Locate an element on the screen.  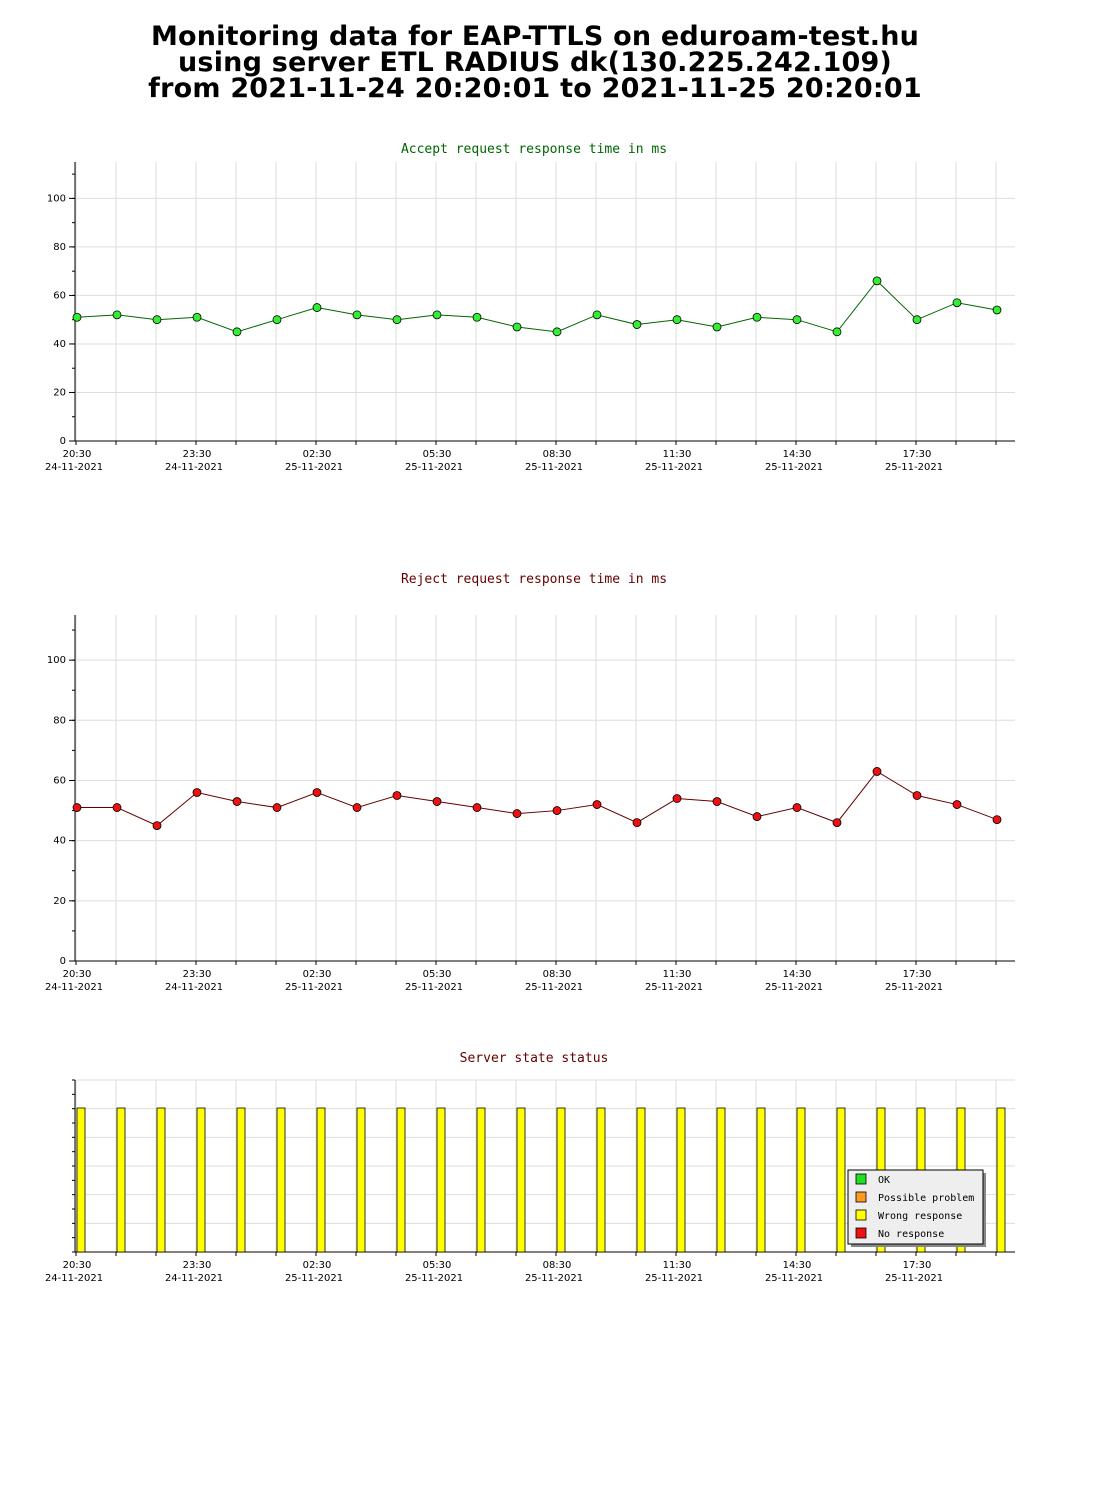
legend-label: OK is located at coordinates (884, 1180).